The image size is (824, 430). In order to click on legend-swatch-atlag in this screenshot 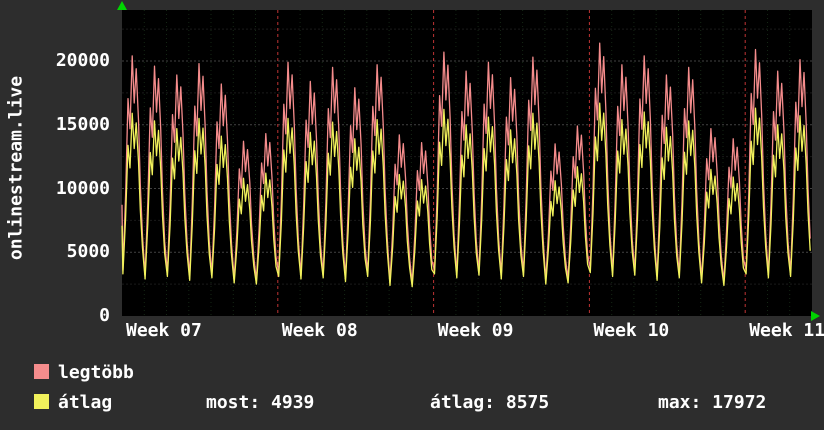, I will do `click(41, 401)`.